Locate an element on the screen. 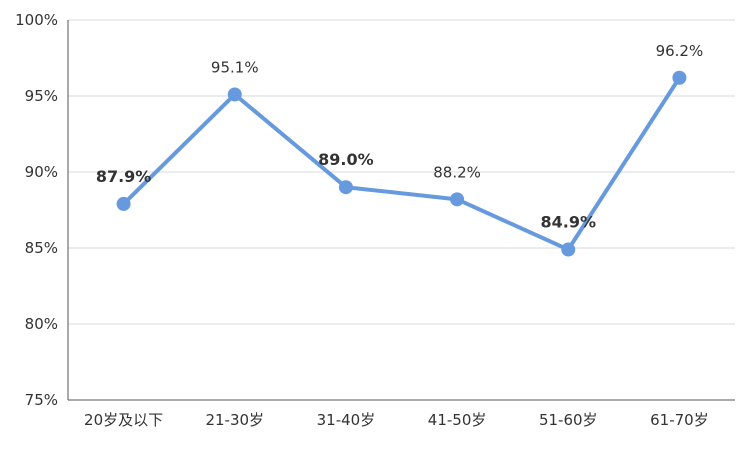  data-label: 96.2% is located at coordinates (680, 51).